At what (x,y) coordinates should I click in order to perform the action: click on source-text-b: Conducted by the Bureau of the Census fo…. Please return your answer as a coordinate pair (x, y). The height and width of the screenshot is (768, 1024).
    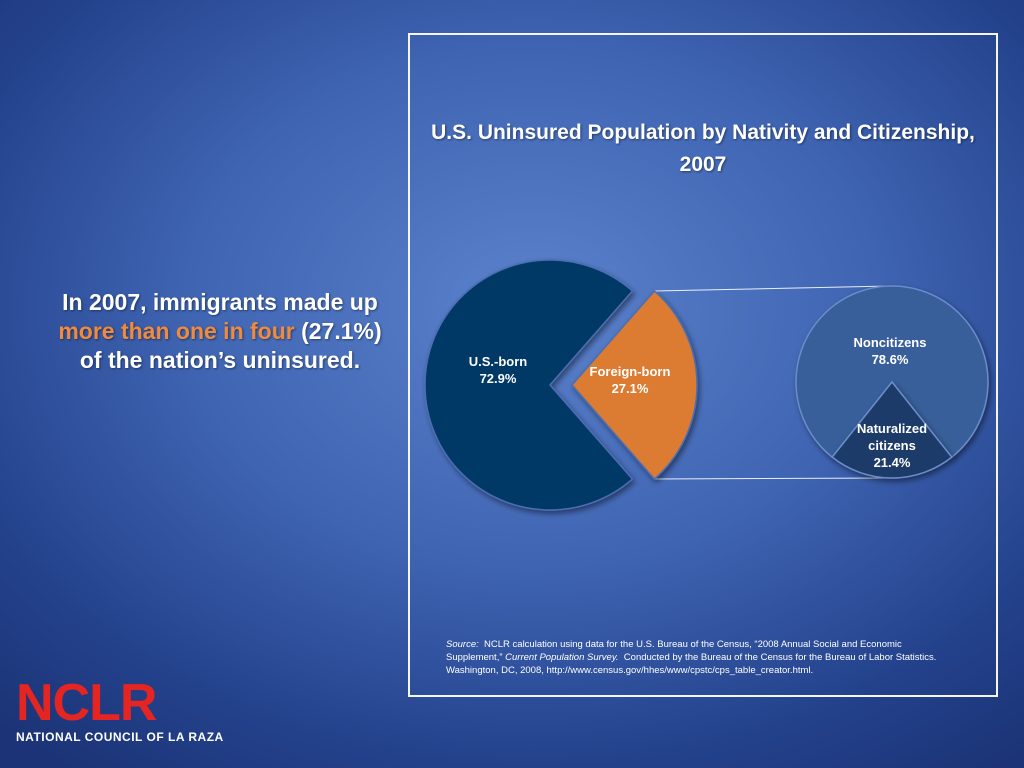
    Looking at the image, I should click on (691, 664).